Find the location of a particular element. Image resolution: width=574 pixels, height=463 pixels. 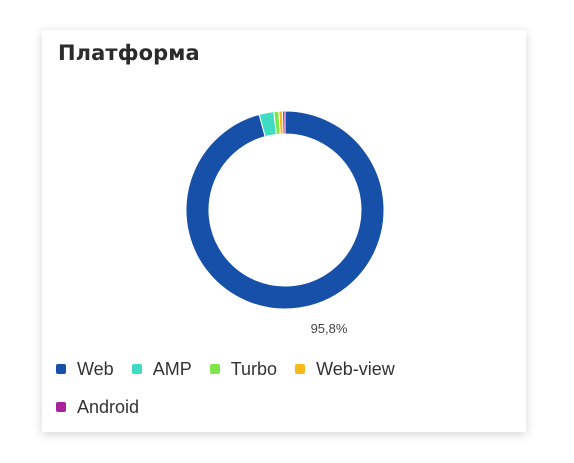

slice-android is located at coordinates (283, 122).